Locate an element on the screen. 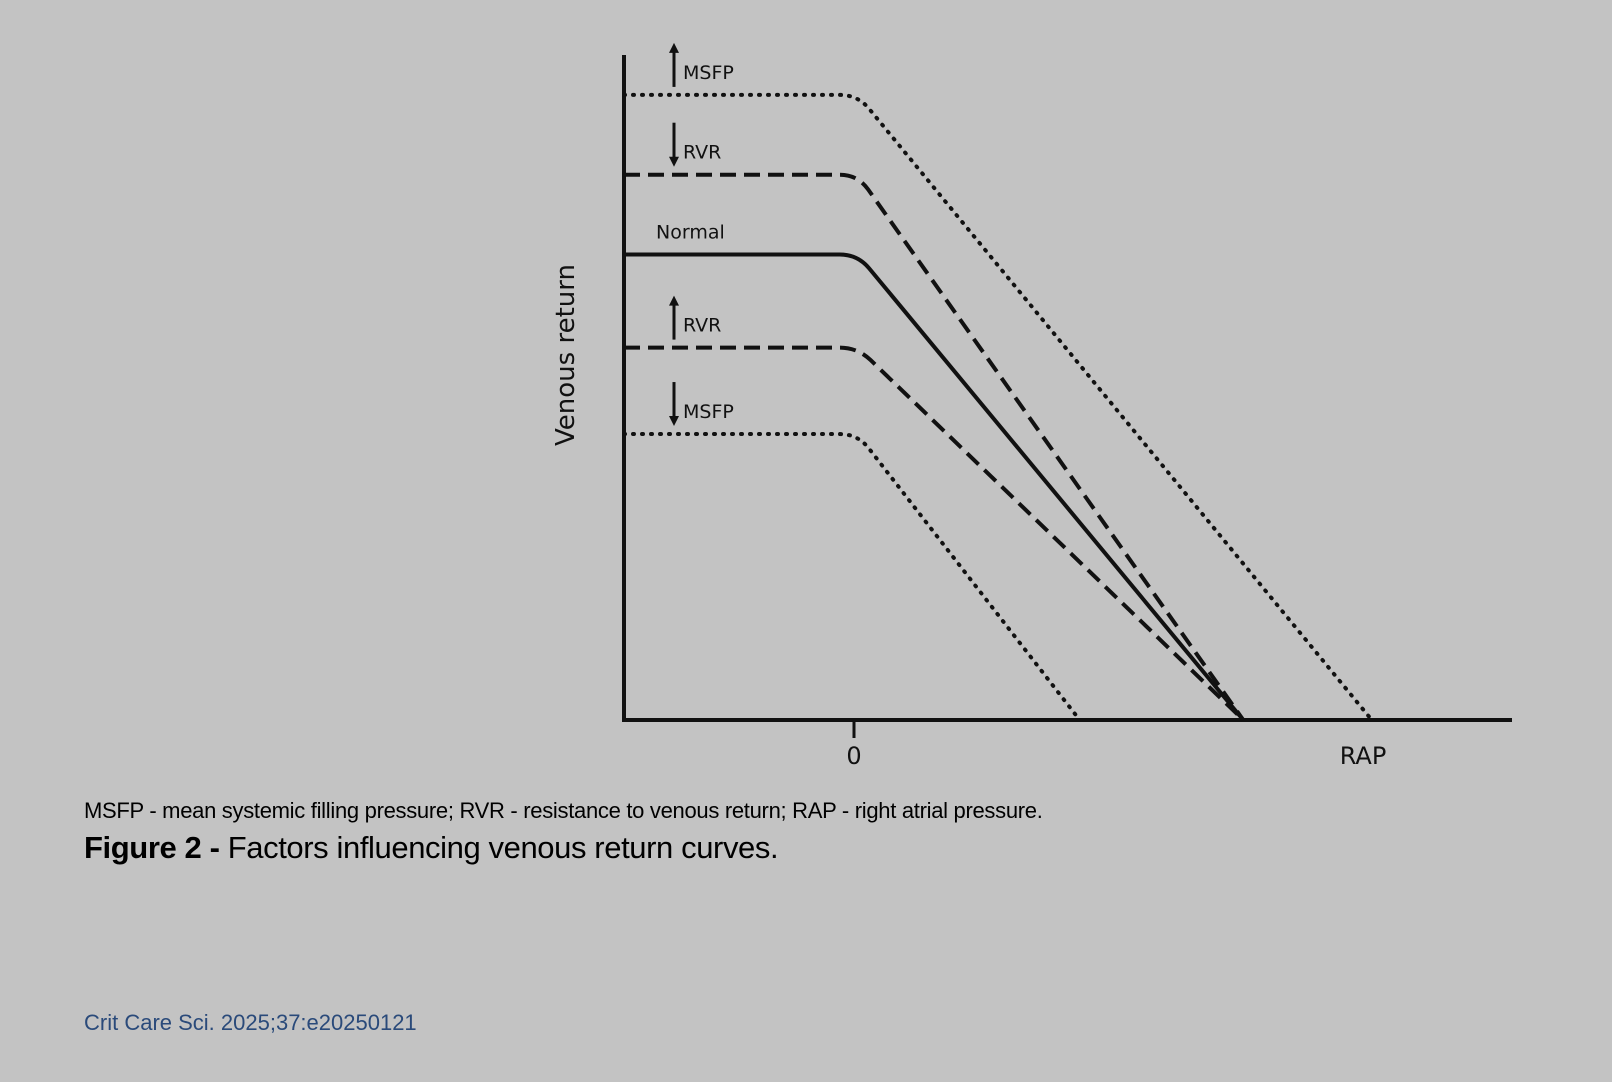  curve-label-up-rvr: RVR is located at coordinates (702, 326).